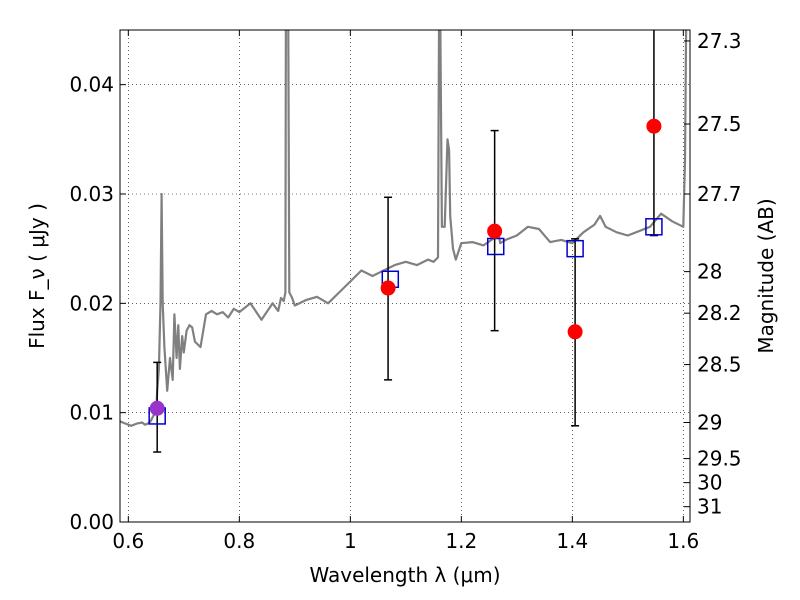  Describe the element at coordinates (572, 541) in the screenshot. I see `x-tick-label: 1.4` at that location.